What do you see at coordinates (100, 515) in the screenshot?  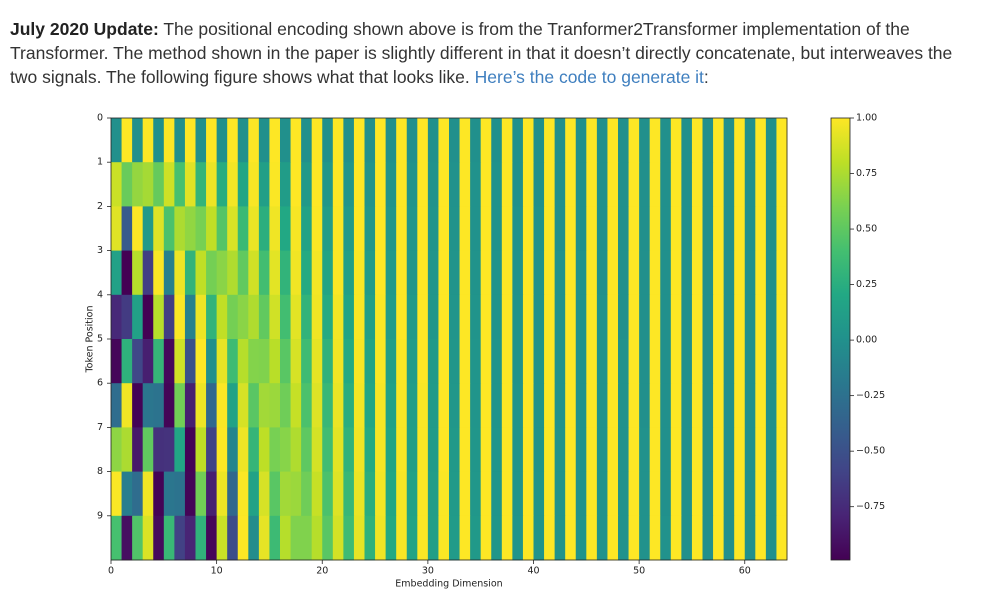 I see `y-tick-label: 9` at bounding box center [100, 515].